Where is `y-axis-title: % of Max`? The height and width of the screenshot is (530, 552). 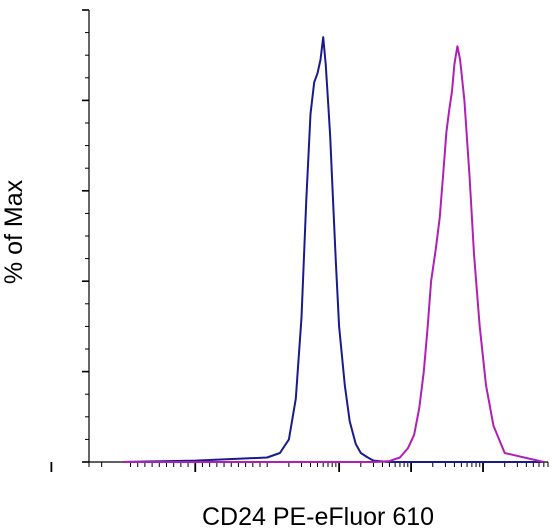
y-axis-title: % of Max is located at coordinates (14, 231).